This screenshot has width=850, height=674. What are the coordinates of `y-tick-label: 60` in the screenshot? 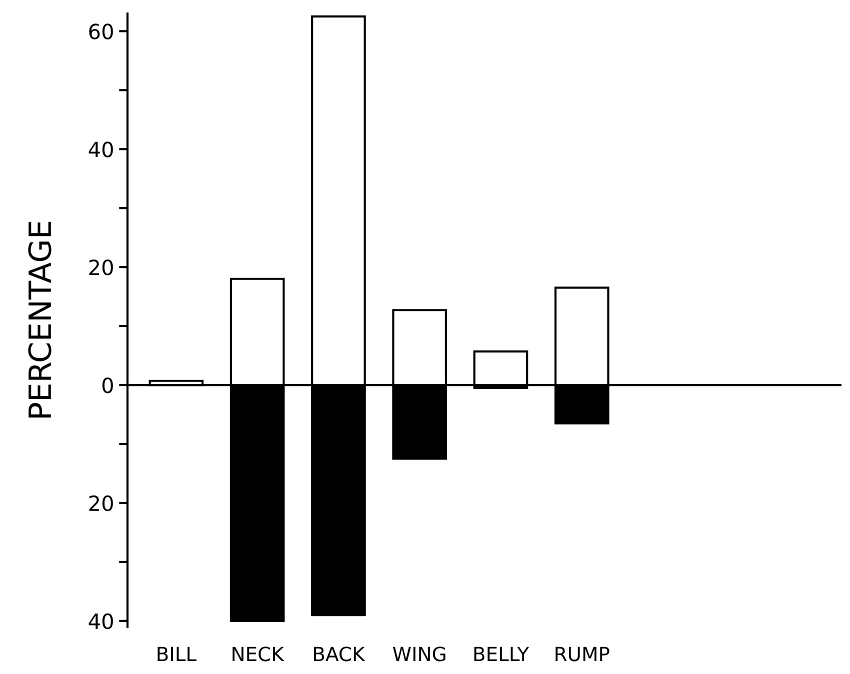 It's located at (101, 32).